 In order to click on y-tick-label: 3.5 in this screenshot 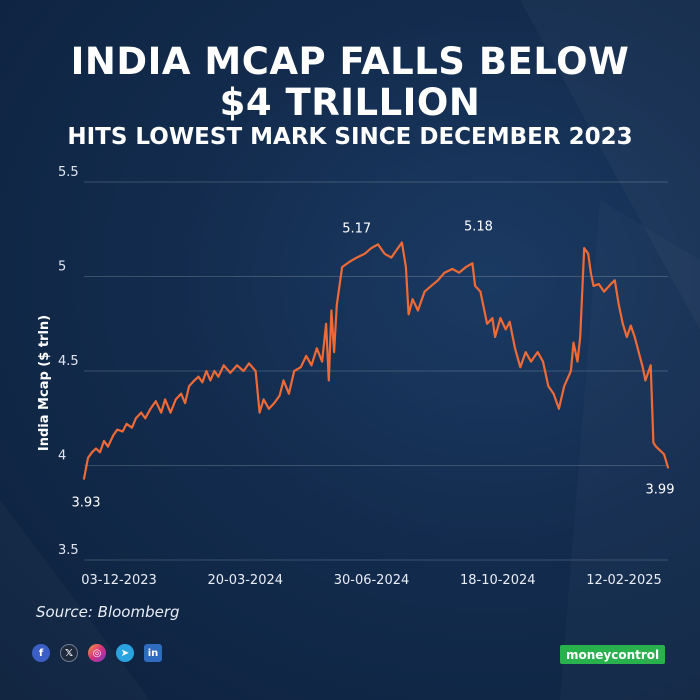, I will do `click(68, 550)`.